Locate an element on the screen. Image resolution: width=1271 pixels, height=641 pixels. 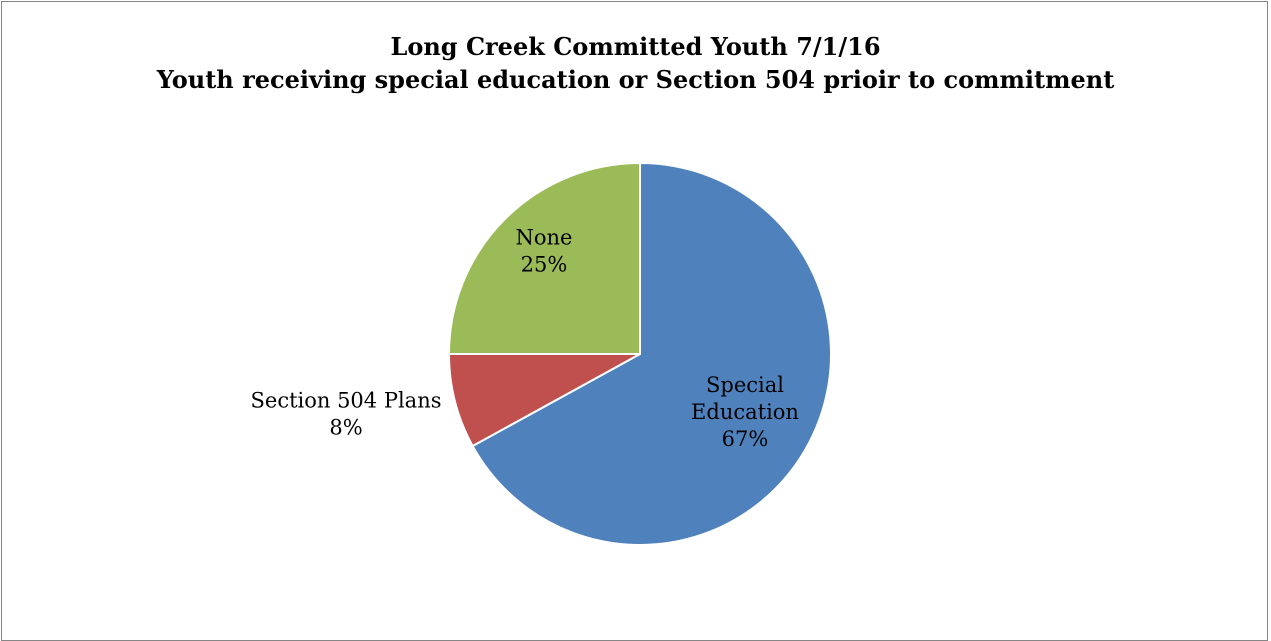
slice-label-1: Section 504 Plans 8% is located at coordinates (346, 414).